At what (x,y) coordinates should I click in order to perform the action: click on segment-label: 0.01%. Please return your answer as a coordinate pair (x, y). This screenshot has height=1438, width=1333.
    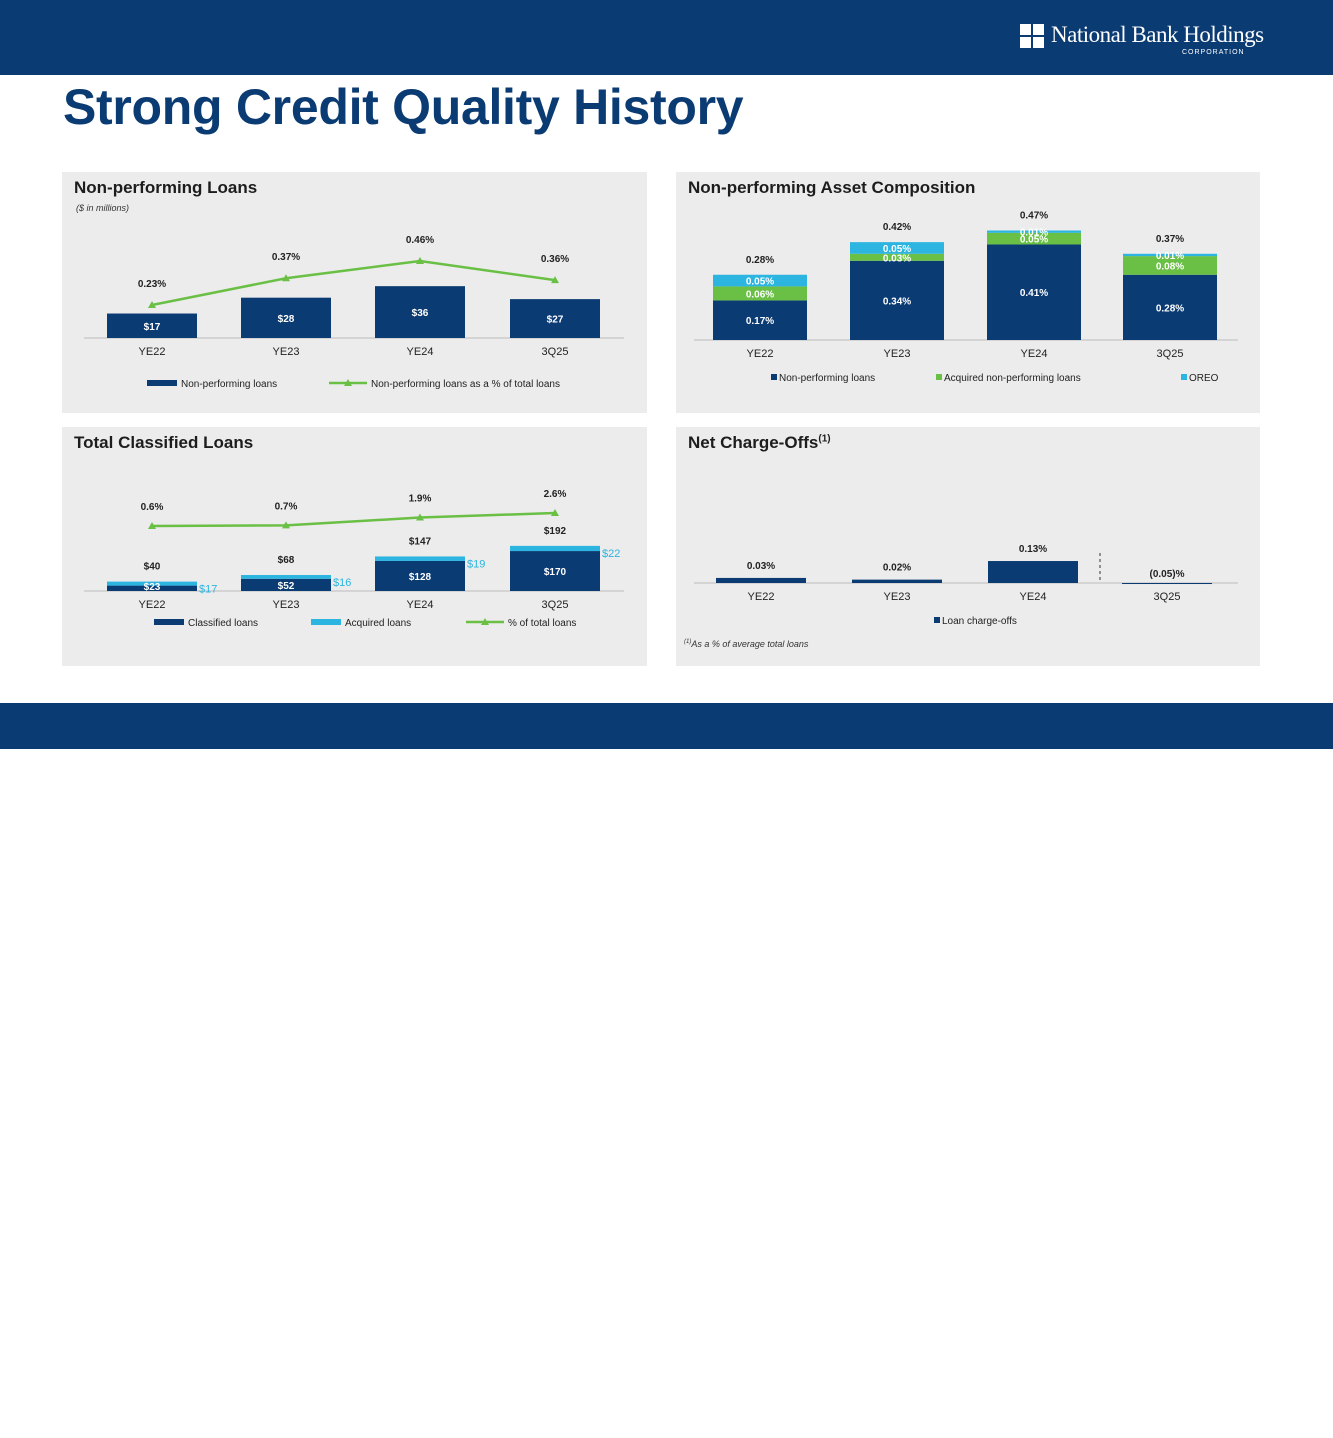
    Looking at the image, I should click on (1034, 233).